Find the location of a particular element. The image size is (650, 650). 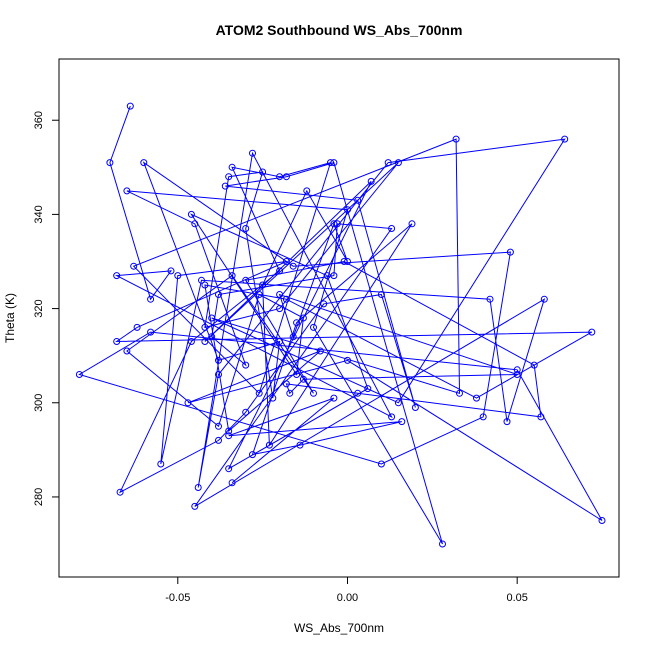

chart-title: ATOM2 Southbound WS_Abs_700nm is located at coordinates (339, 30).